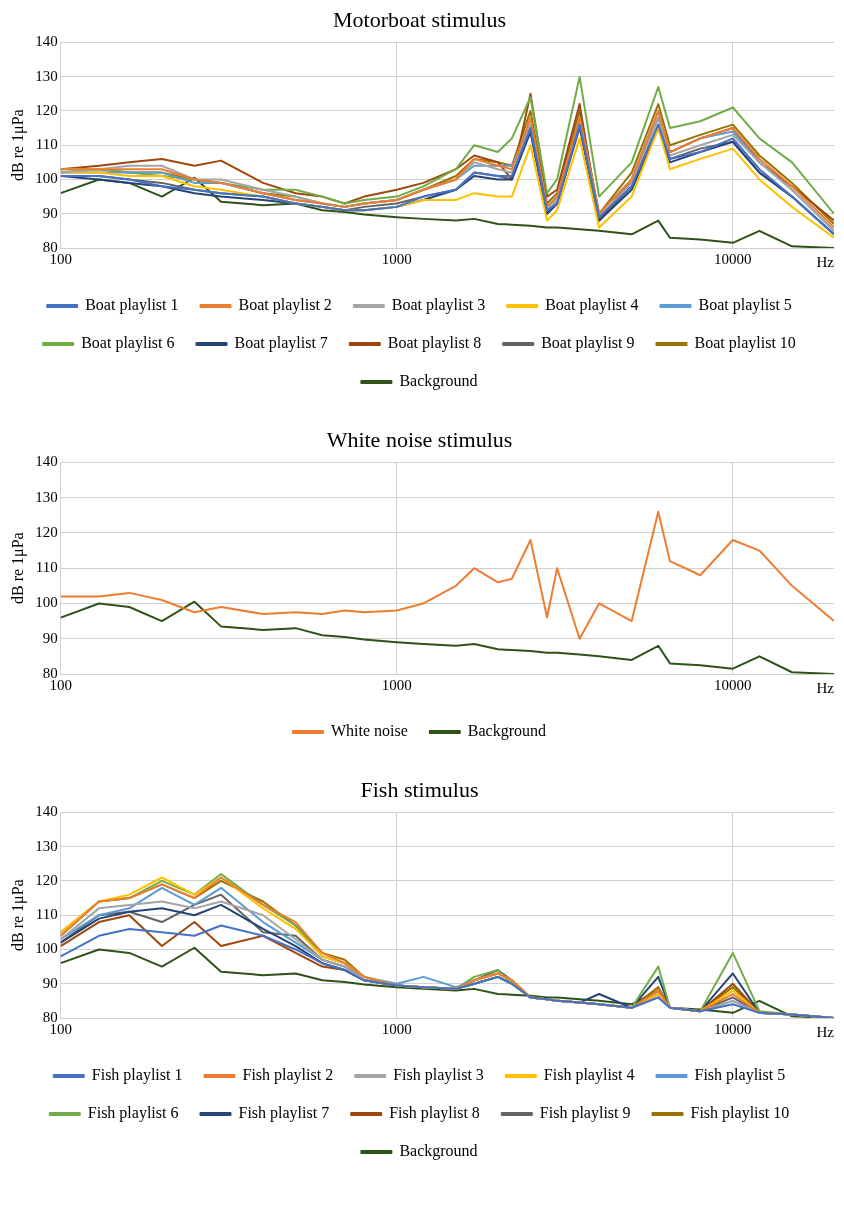 This screenshot has height=1213, width=844. What do you see at coordinates (438, 305) in the screenshot?
I see `legend-label: Boat playlist 3` at bounding box center [438, 305].